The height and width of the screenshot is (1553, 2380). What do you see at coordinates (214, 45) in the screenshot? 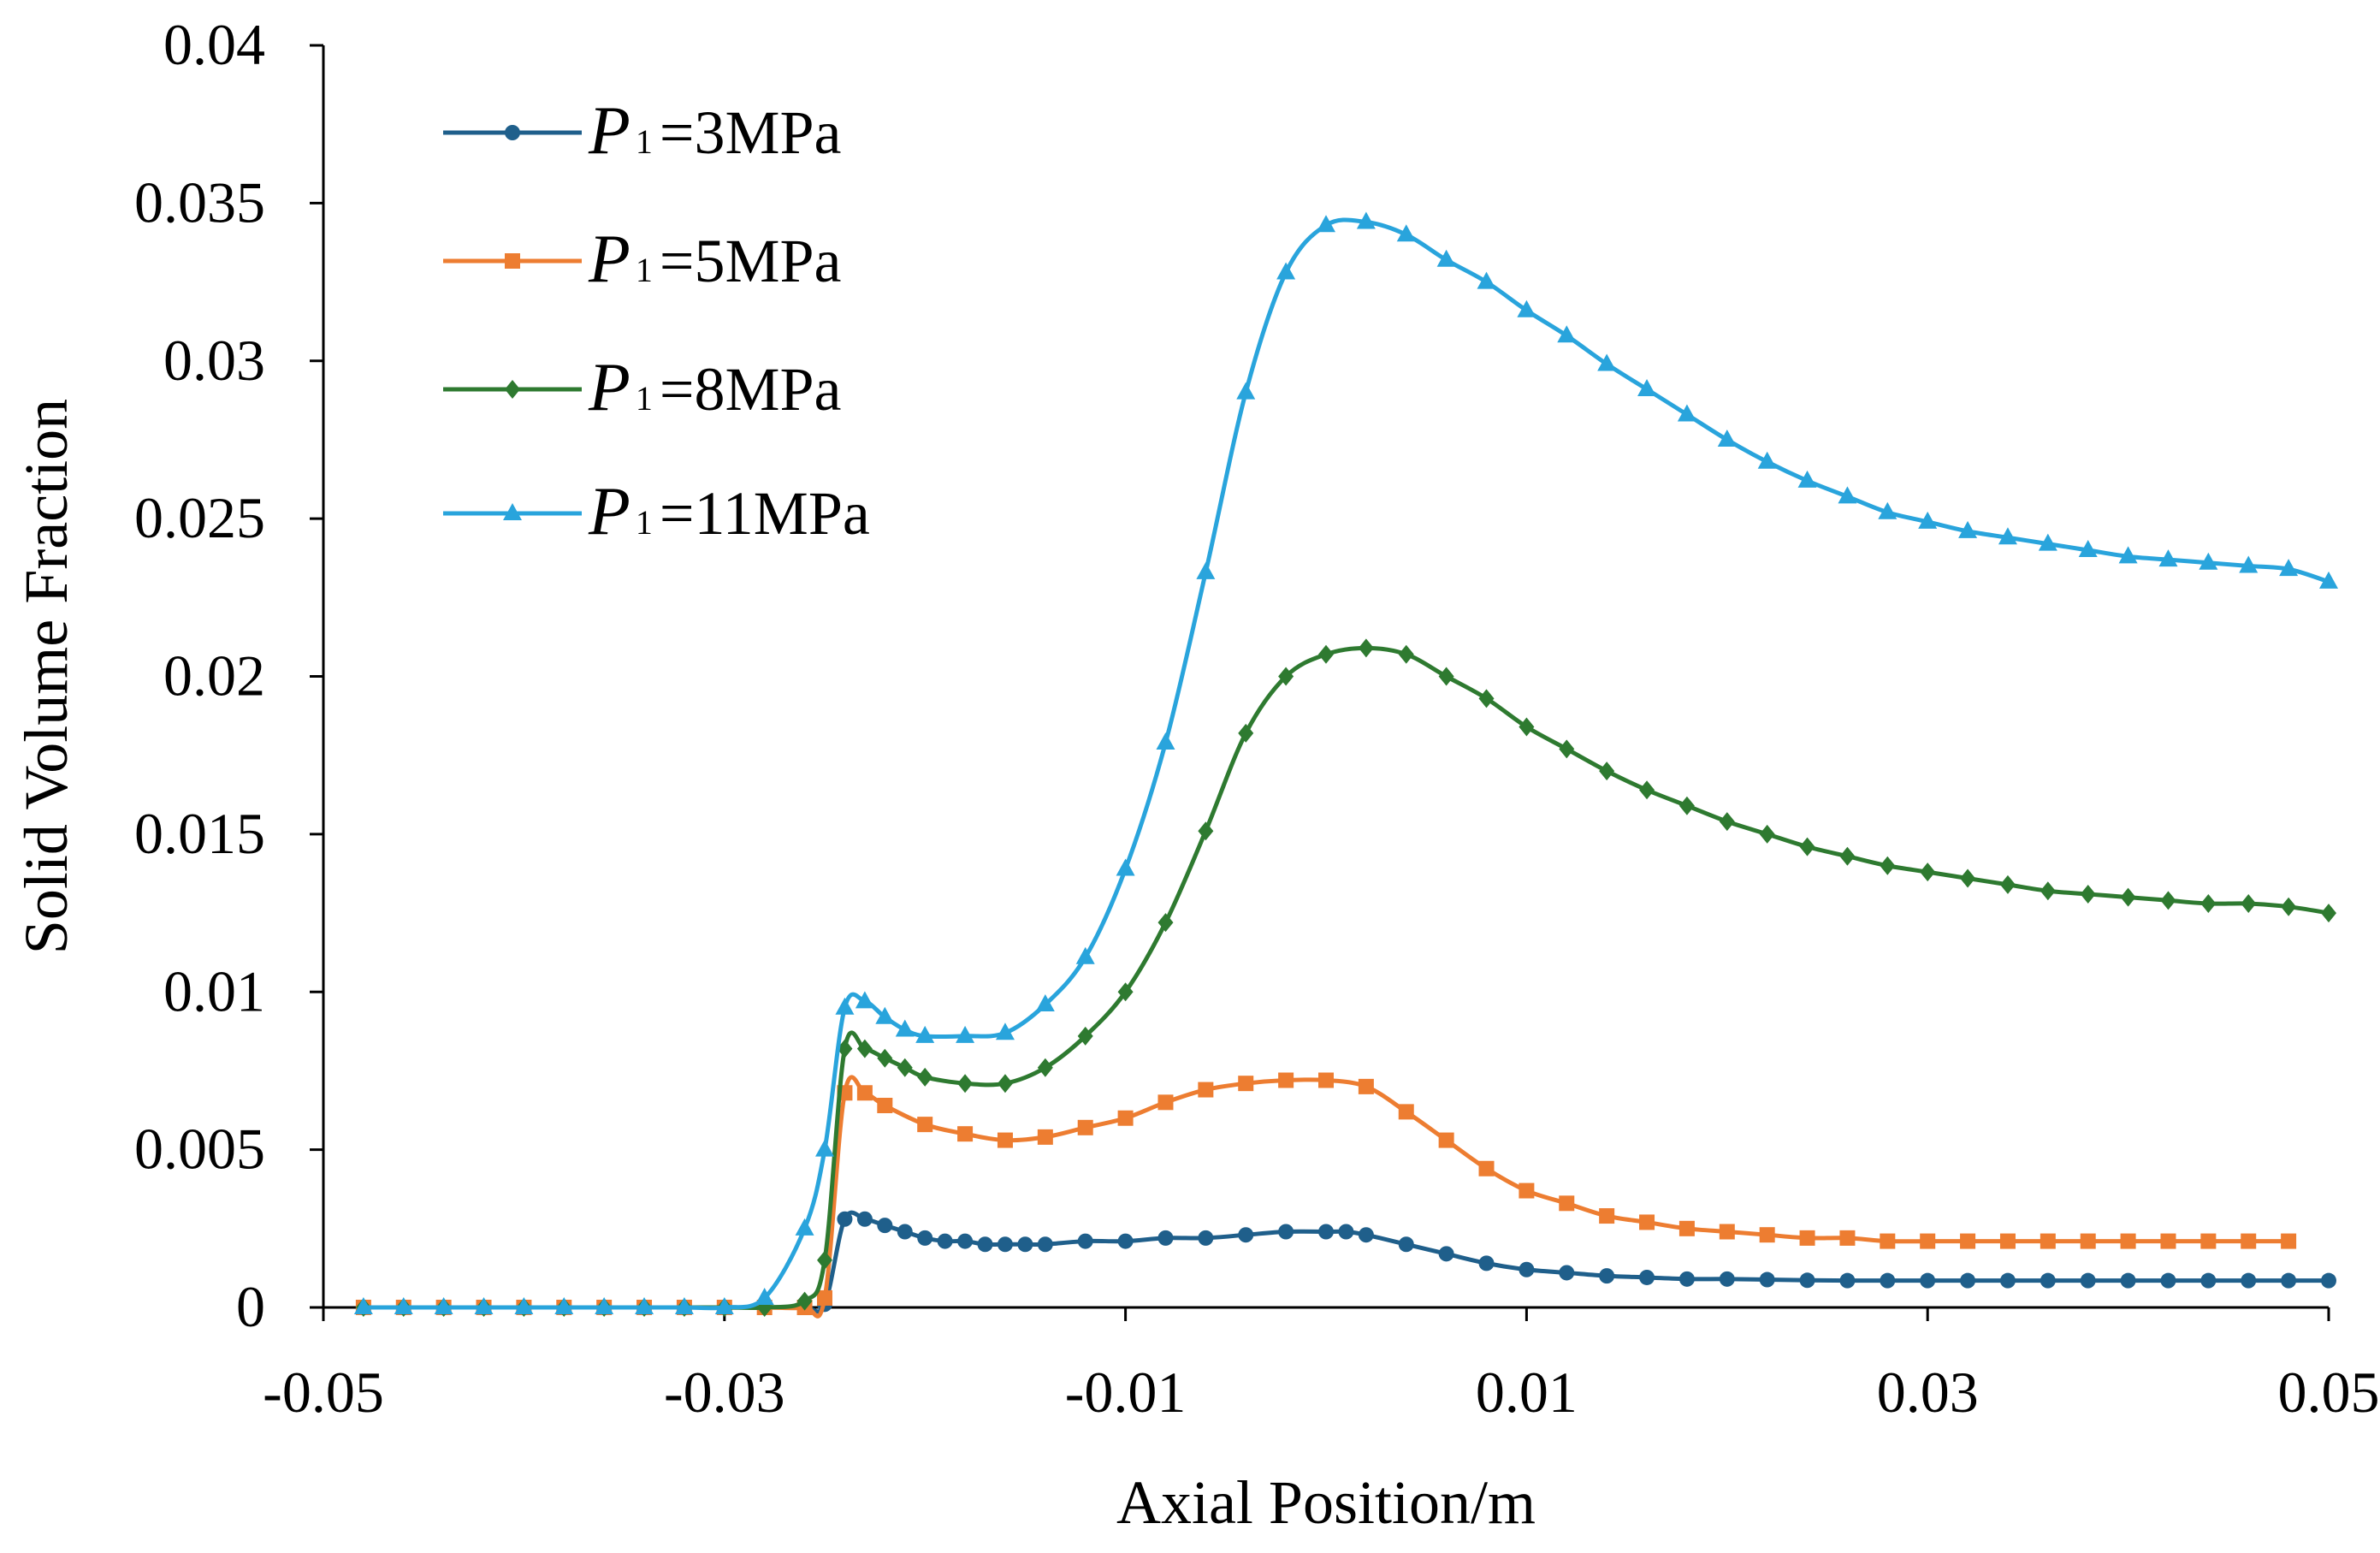
I see `y-tick-label: 0.04` at bounding box center [214, 45].